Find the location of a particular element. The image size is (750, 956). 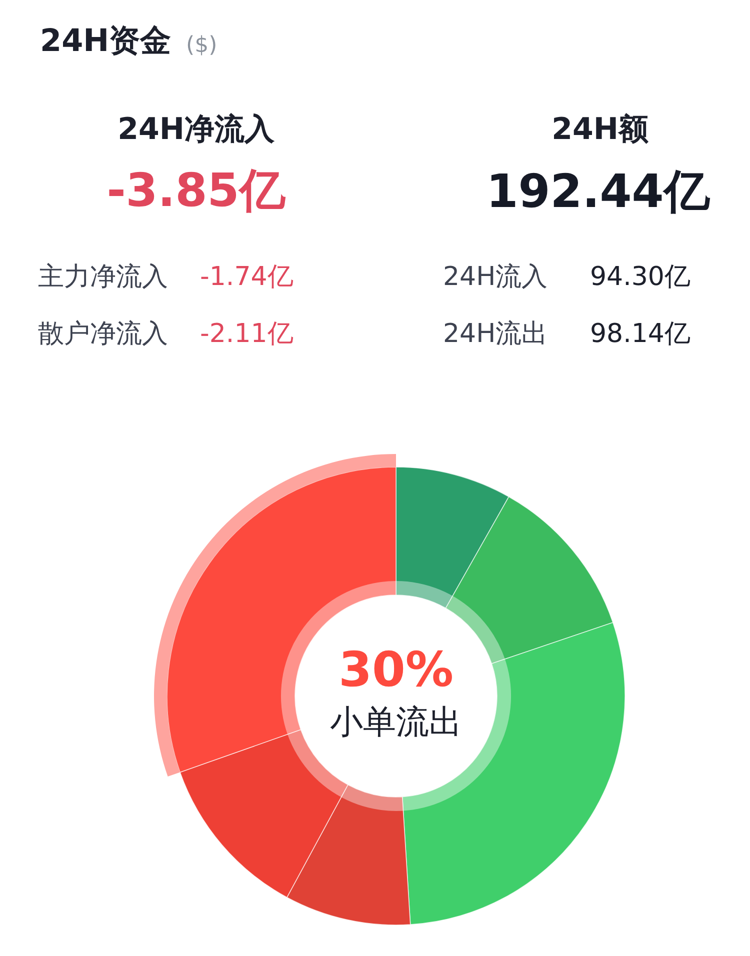

text: 主力净流入 is located at coordinates (103, 277).